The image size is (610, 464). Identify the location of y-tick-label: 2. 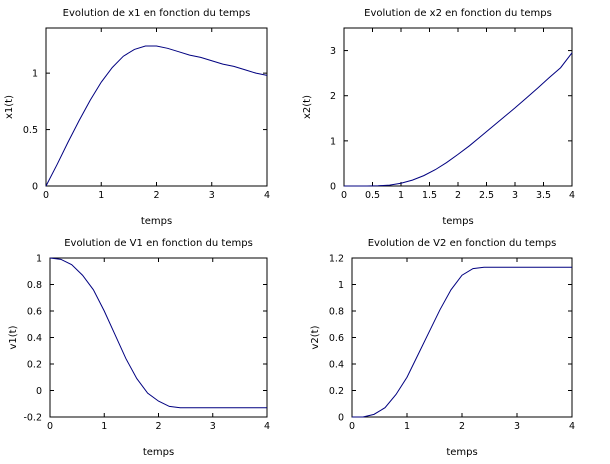
(333, 96).